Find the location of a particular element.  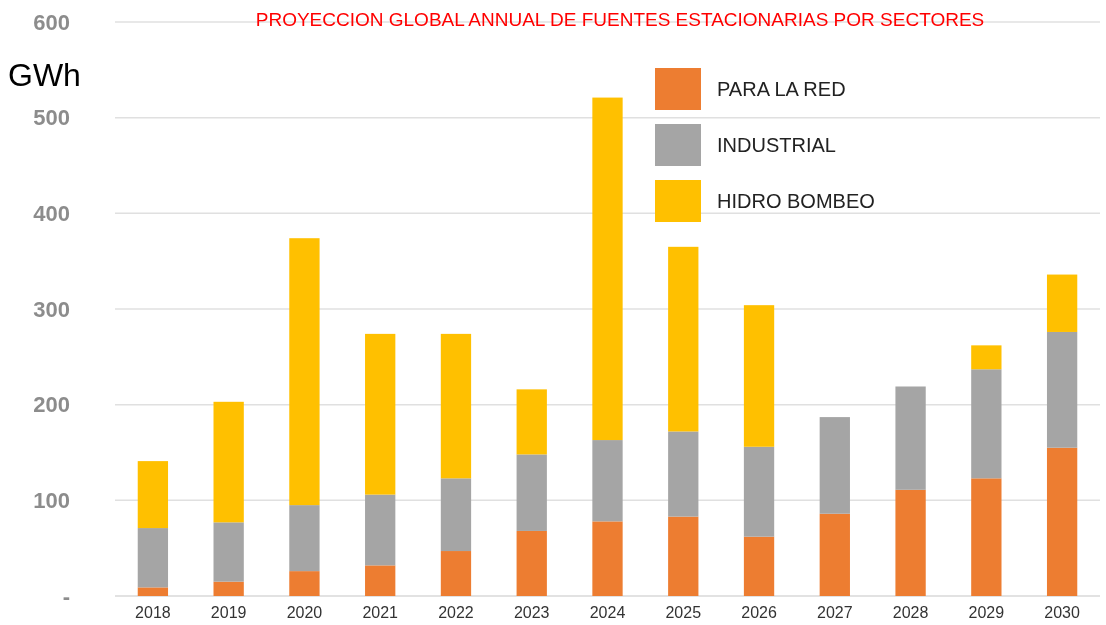

x-tick-label: 2019 is located at coordinates (228, 612).